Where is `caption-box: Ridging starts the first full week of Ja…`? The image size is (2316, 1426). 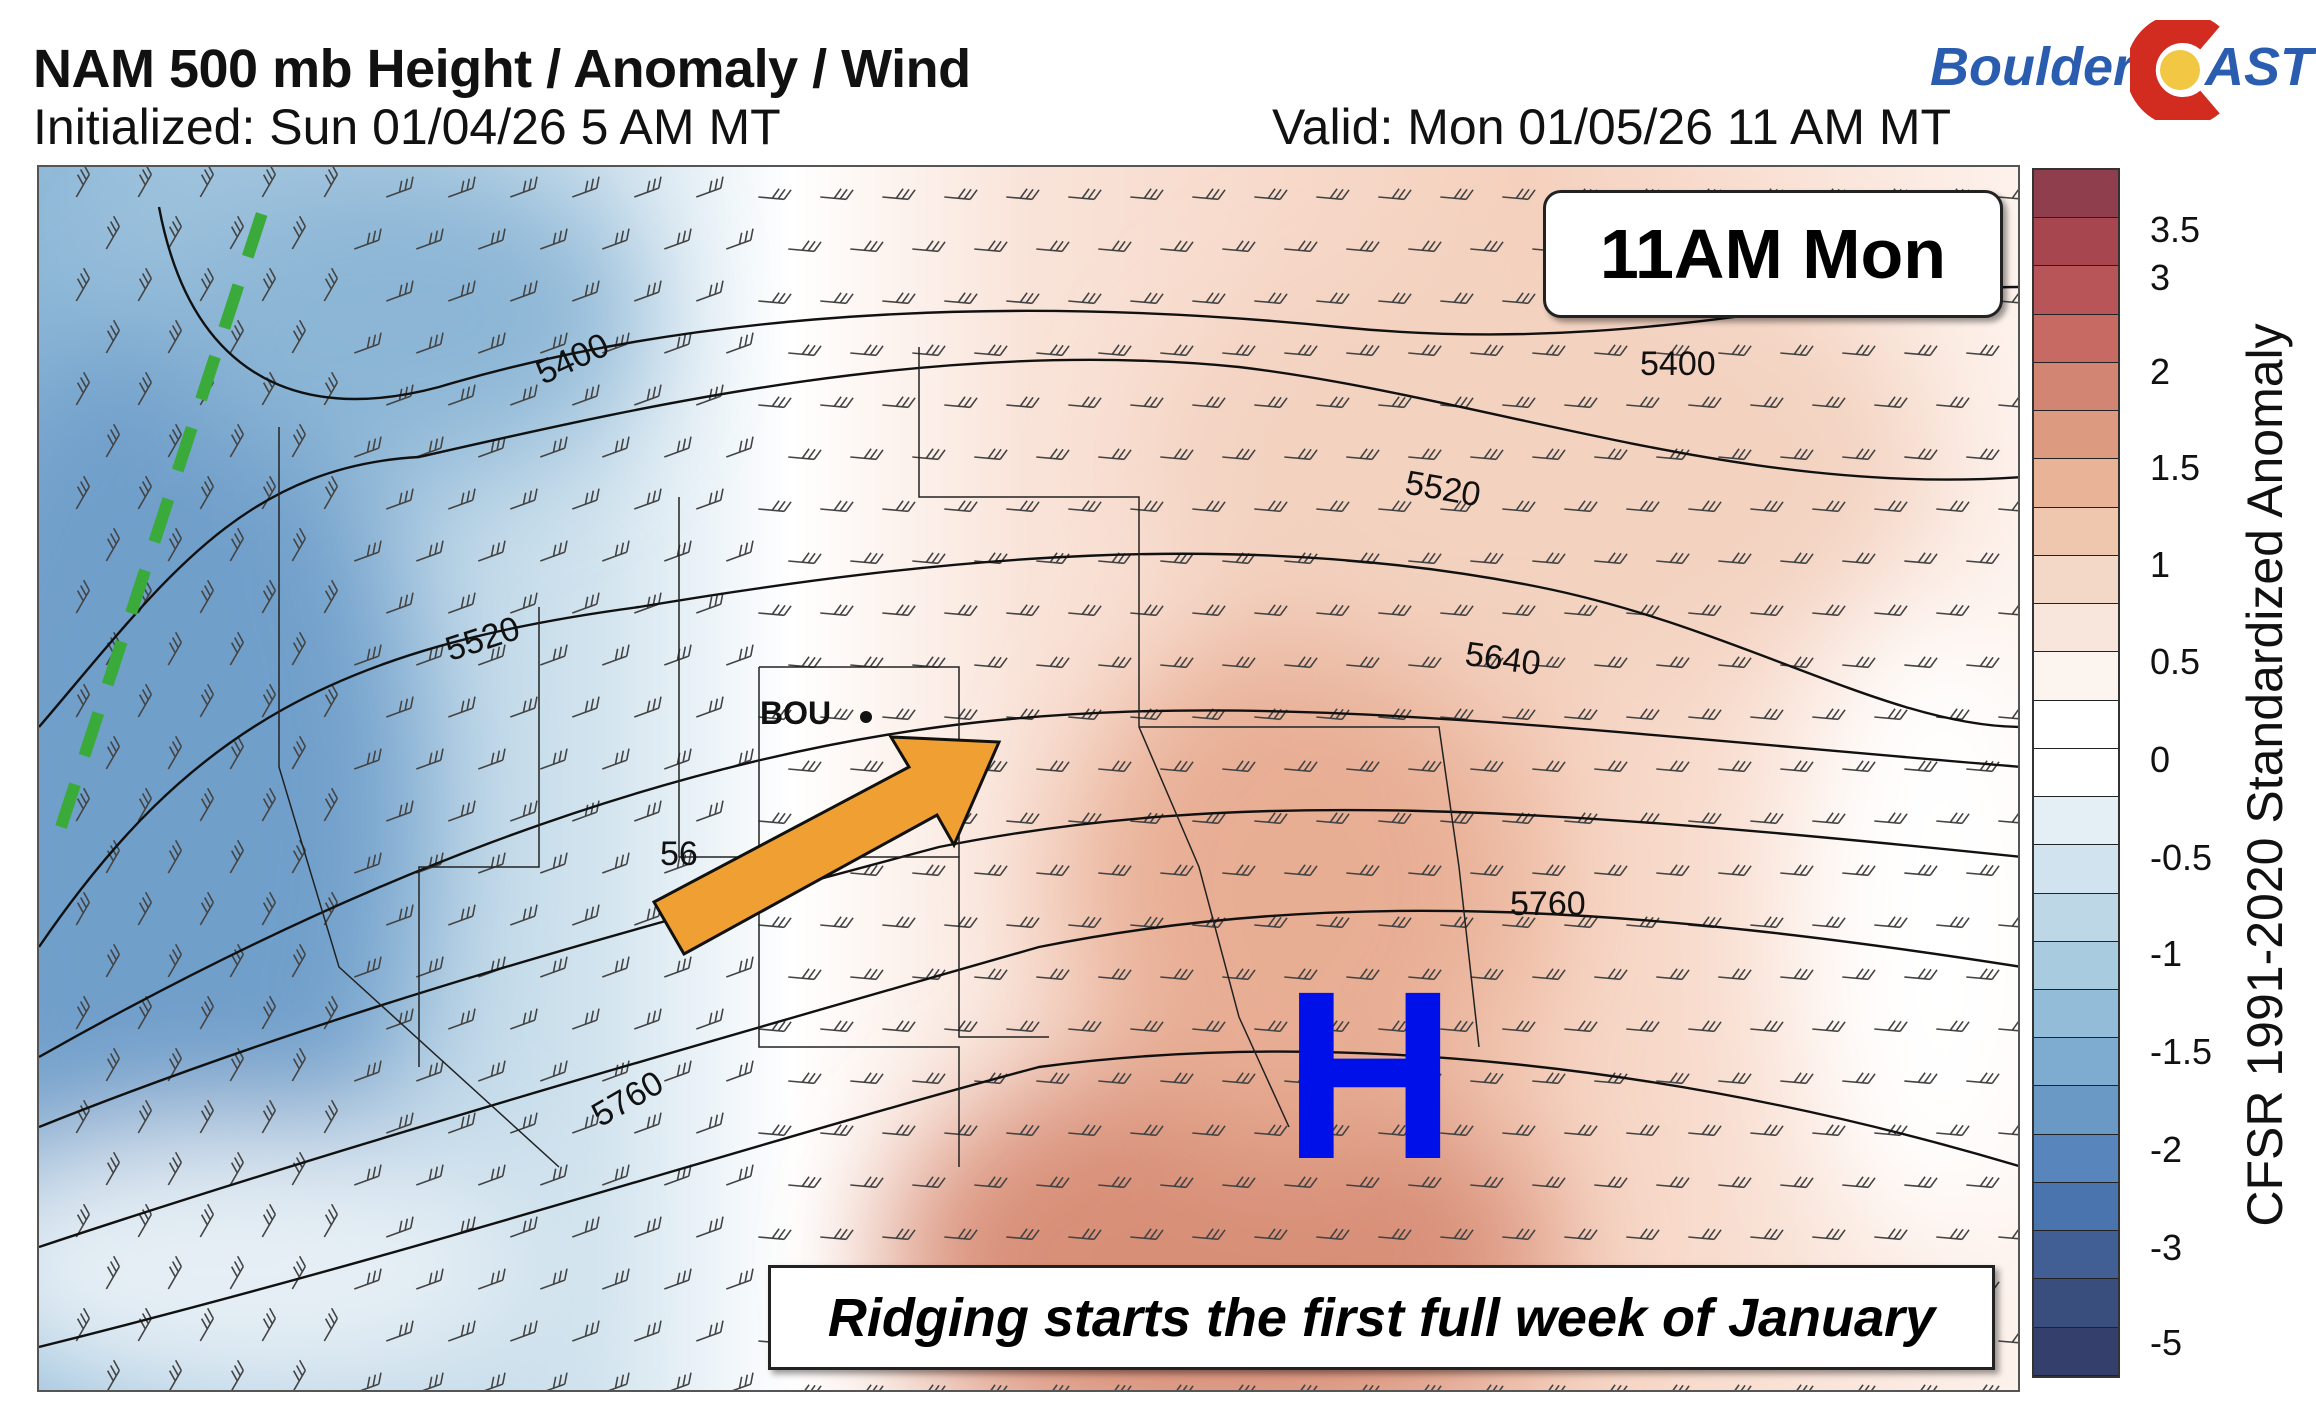
caption-box: Ridging starts the first full week of Ja… is located at coordinates (1381, 1317).